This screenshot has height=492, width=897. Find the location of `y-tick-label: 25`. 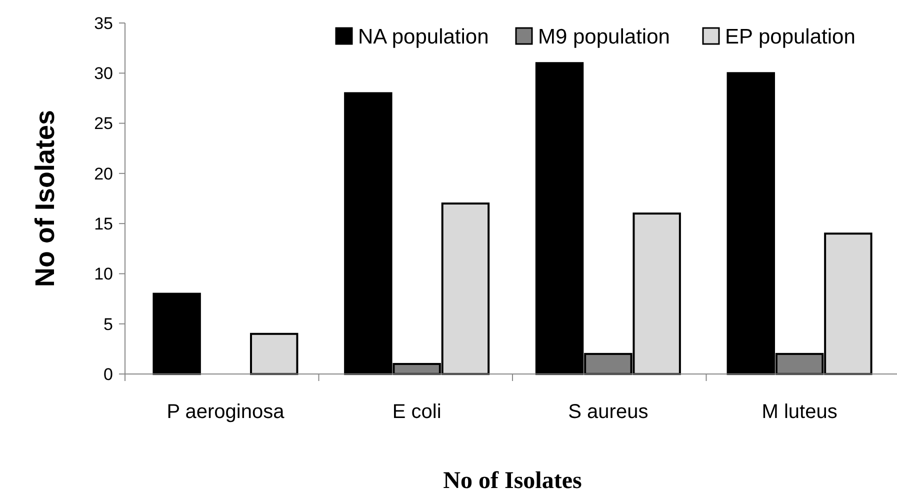

y-tick-label: 25 is located at coordinates (103, 124).